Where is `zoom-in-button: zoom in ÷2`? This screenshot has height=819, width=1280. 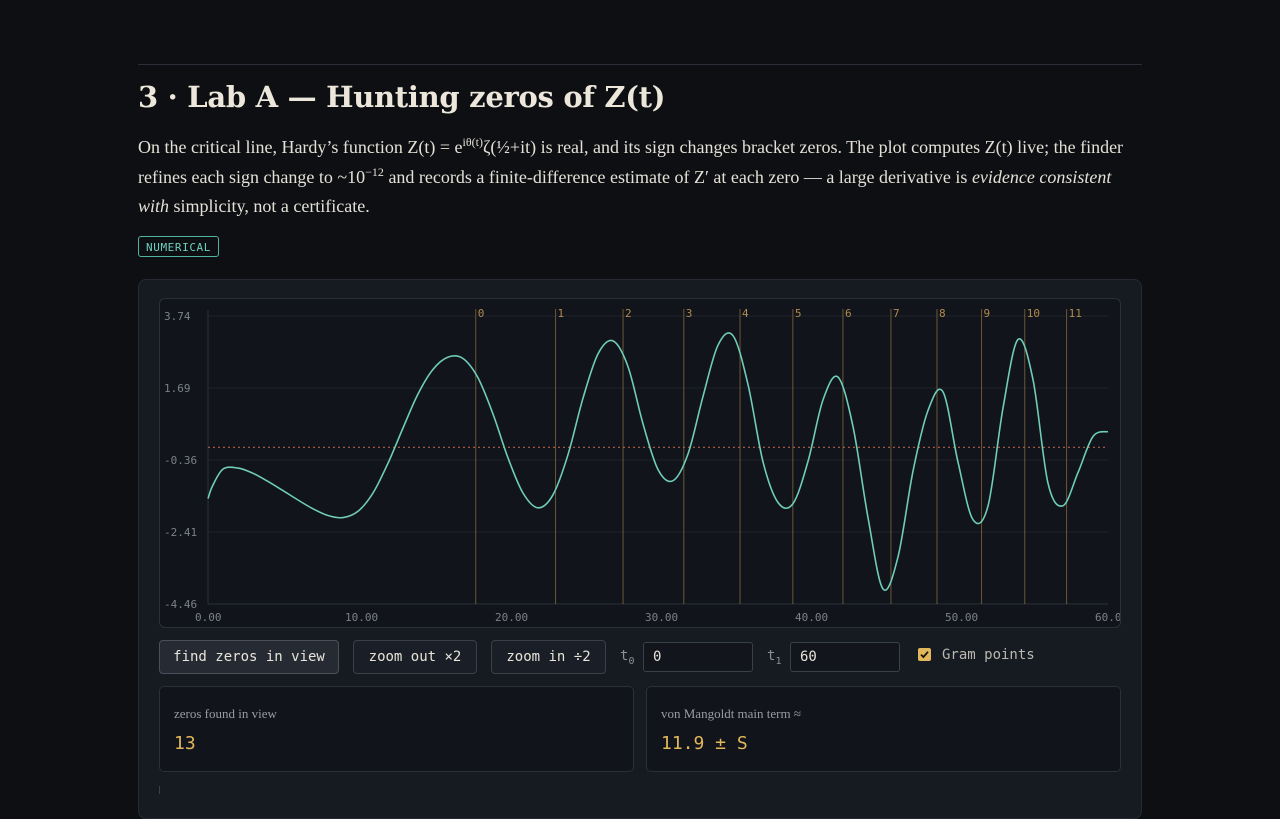
zoom-in-button: zoom in ÷2 is located at coordinates (548, 657).